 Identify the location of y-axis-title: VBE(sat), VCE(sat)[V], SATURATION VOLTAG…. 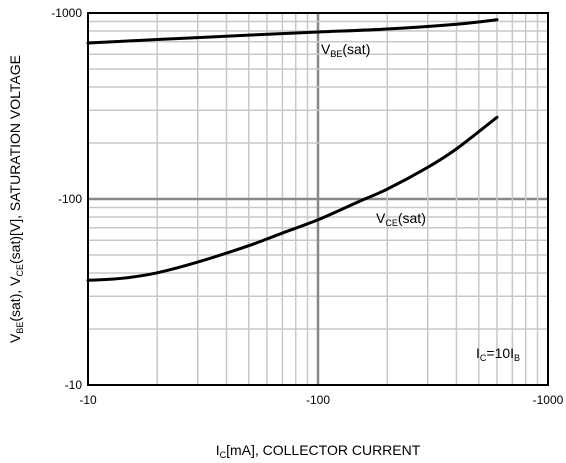
(16, 199).